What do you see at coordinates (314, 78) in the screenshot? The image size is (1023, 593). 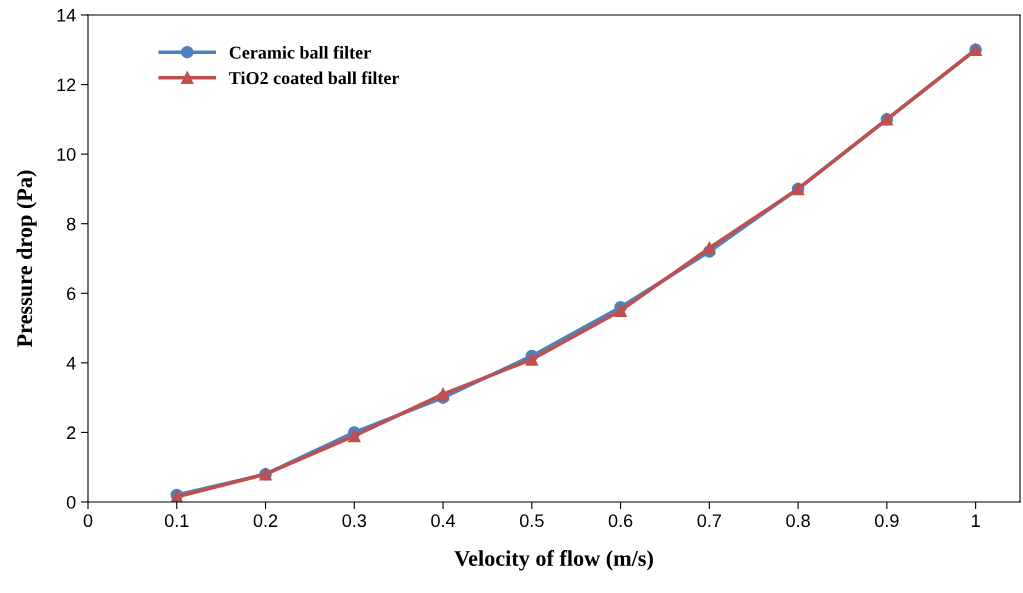 I see `legend-label: TiO2 coated ball filter` at bounding box center [314, 78].